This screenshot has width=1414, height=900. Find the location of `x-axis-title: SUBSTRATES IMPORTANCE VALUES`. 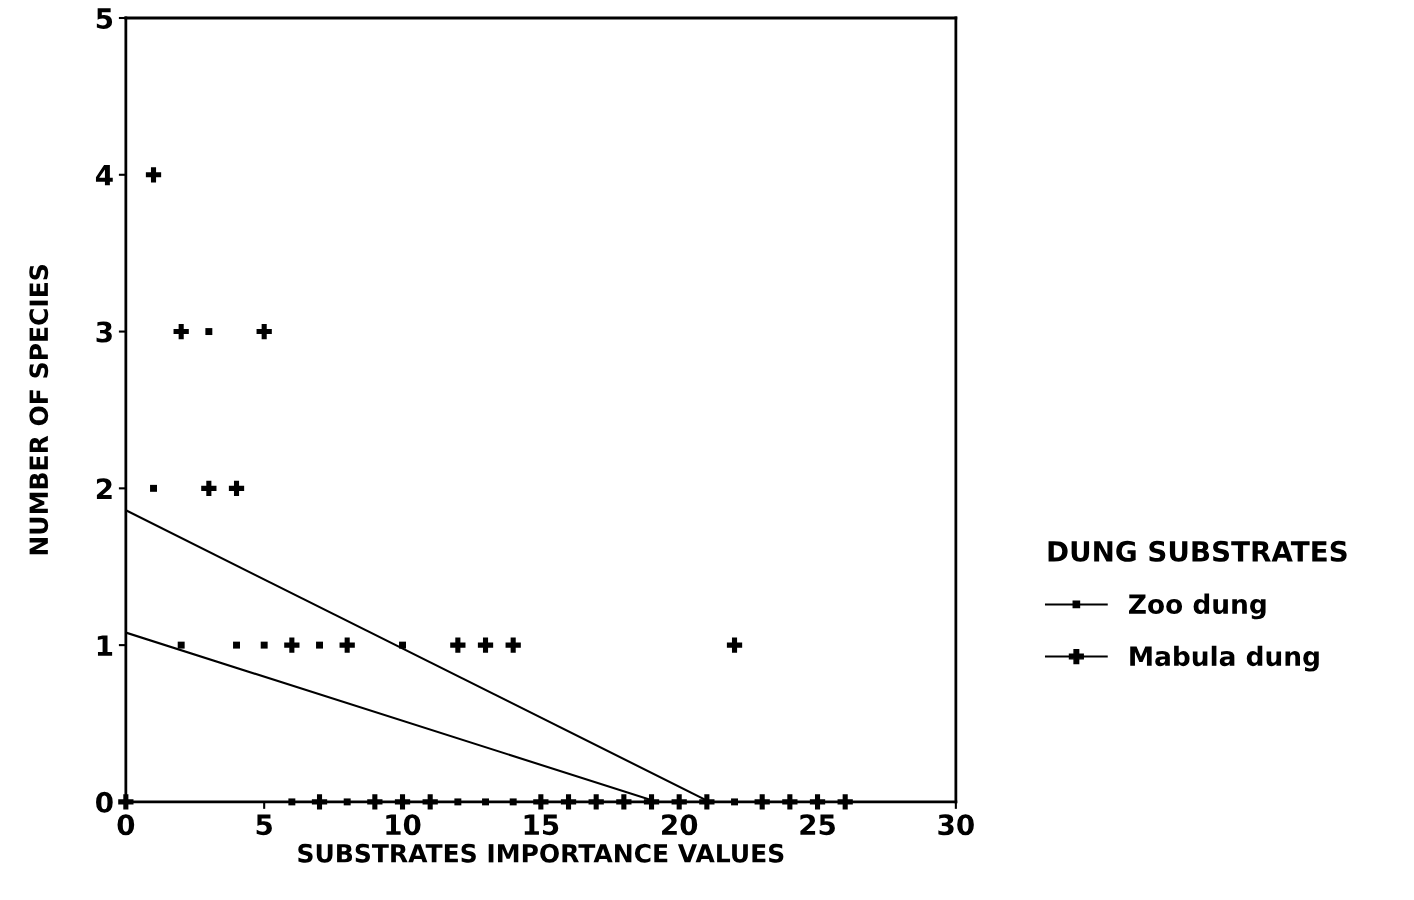

x-axis-title: SUBSTRATES IMPORTANCE VALUES is located at coordinates (541, 853).